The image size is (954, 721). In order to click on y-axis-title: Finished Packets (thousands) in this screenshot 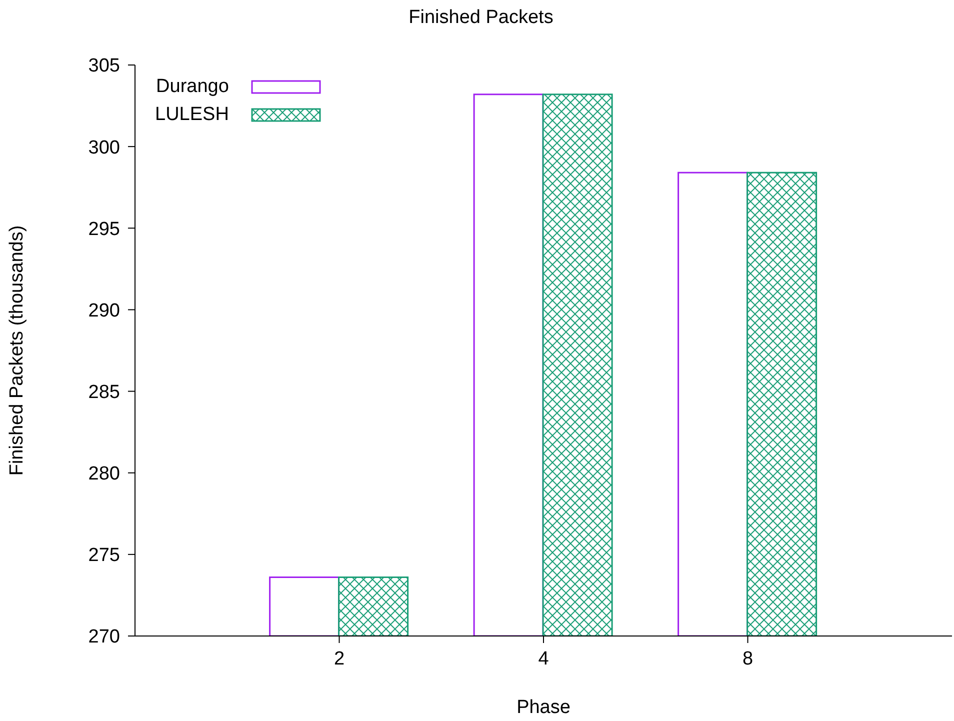, I will do `click(17, 350)`.